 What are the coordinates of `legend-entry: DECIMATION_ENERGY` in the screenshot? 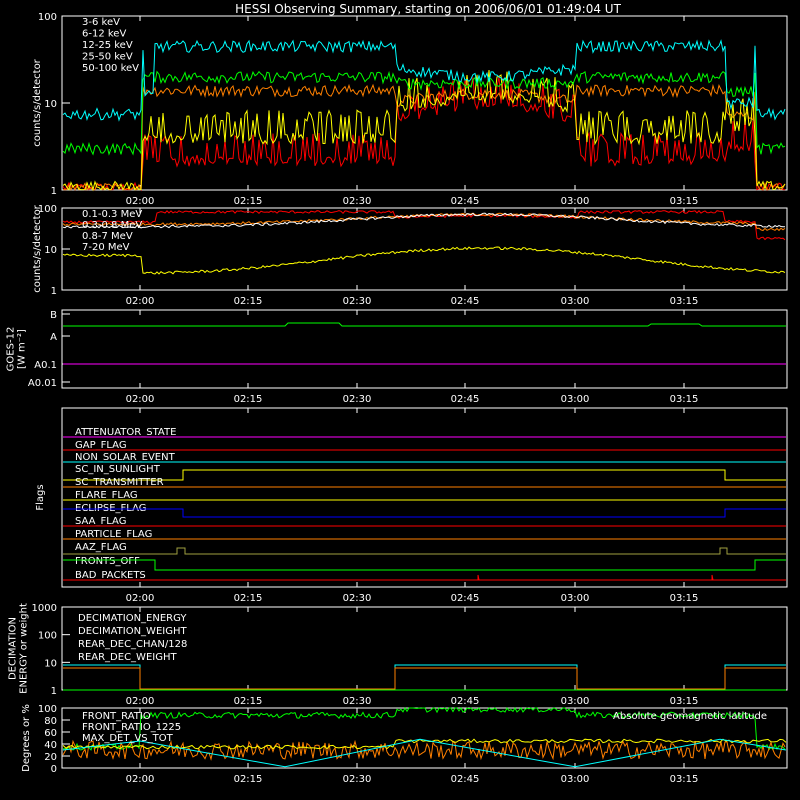 It's located at (132, 618).